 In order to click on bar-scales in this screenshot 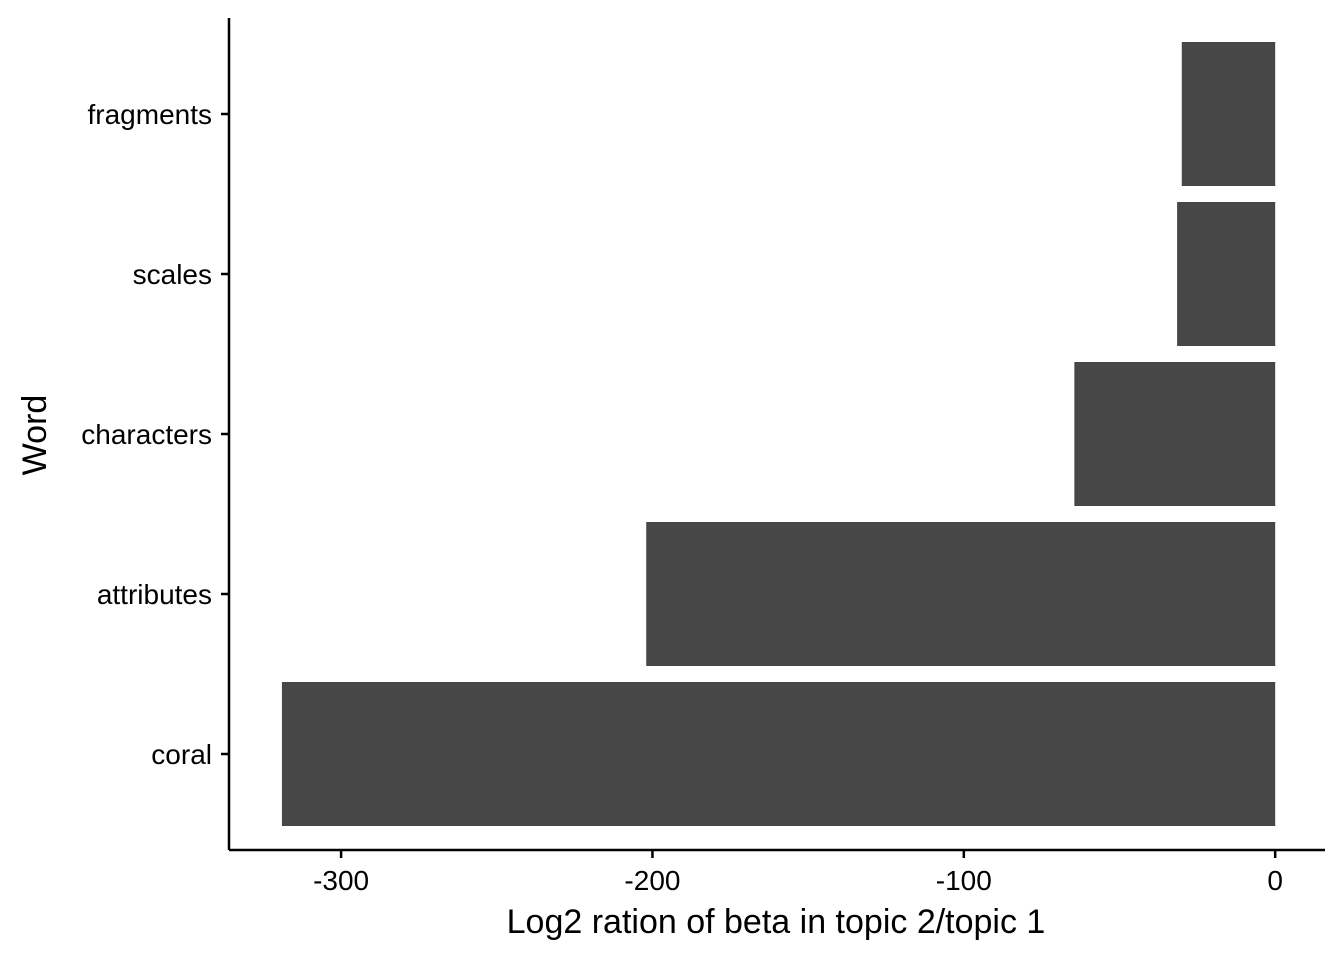, I will do `click(1226, 274)`.